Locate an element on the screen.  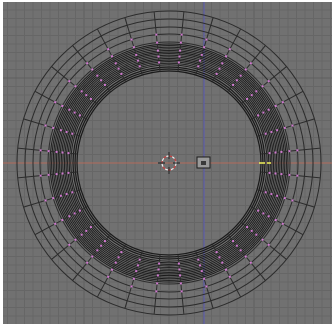
object-center-icon is located at coordinates (203, 162).